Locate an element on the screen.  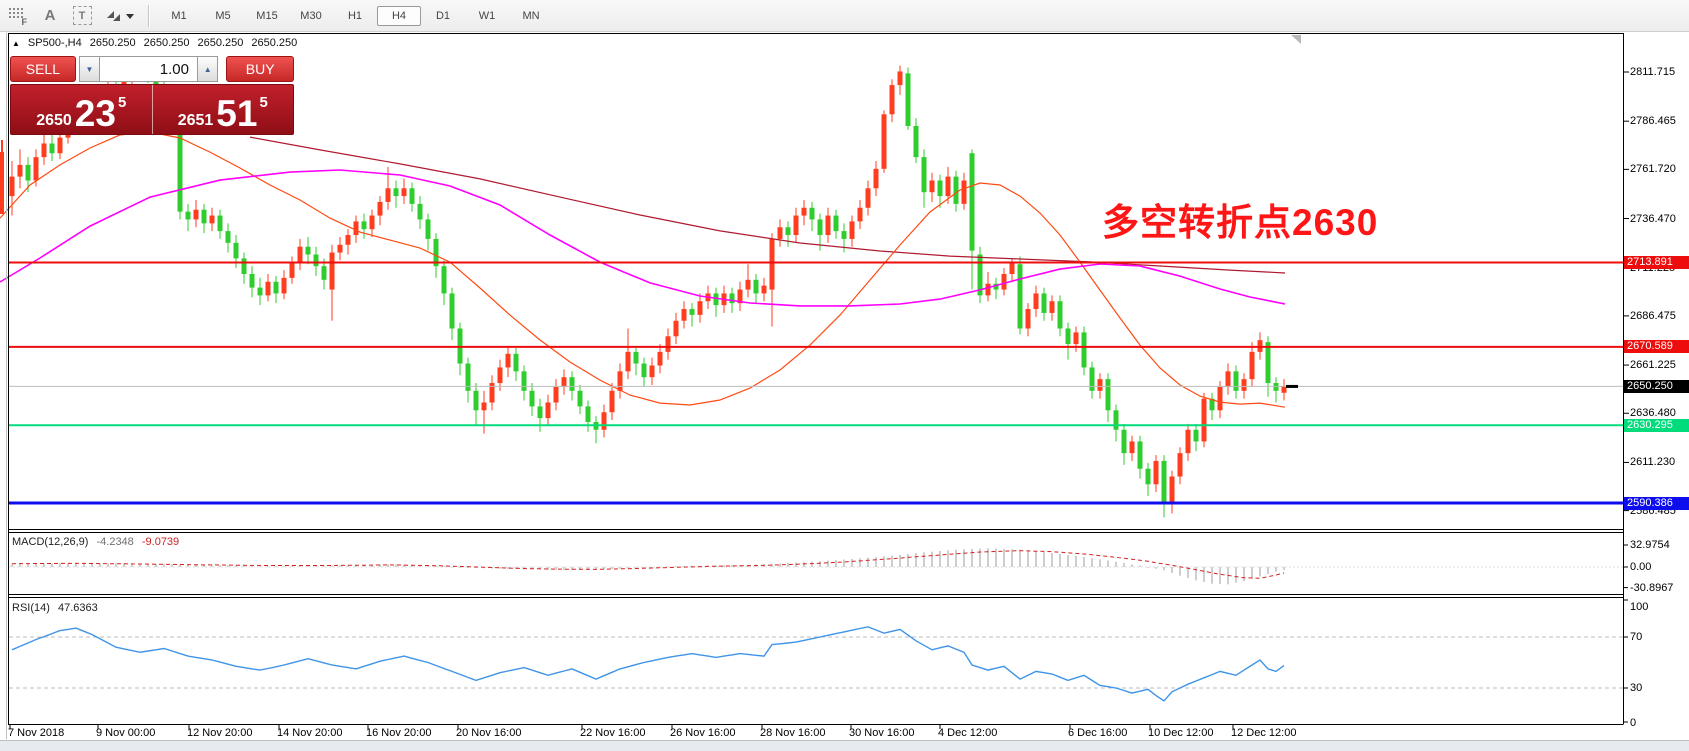
timeframe-button-m1: M1 is located at coordinates (179, 15).